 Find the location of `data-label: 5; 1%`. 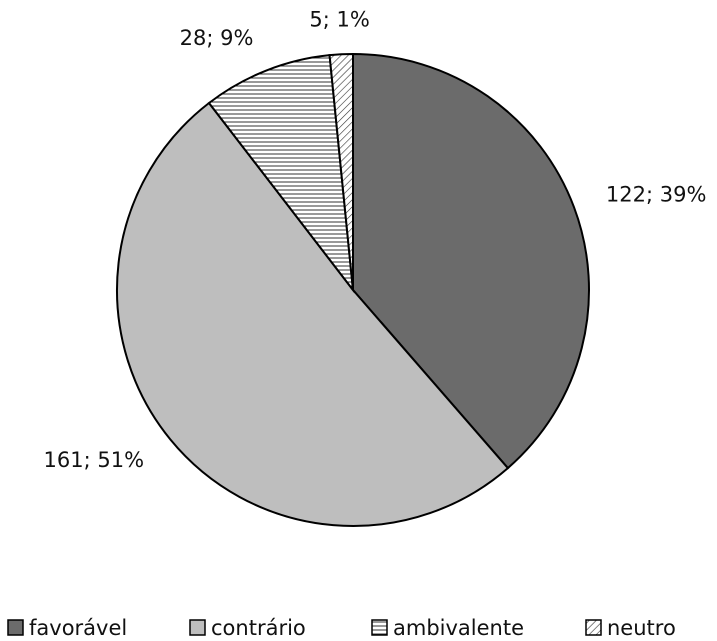

data-label: 5; 1% is located at coordinates (339, 19).